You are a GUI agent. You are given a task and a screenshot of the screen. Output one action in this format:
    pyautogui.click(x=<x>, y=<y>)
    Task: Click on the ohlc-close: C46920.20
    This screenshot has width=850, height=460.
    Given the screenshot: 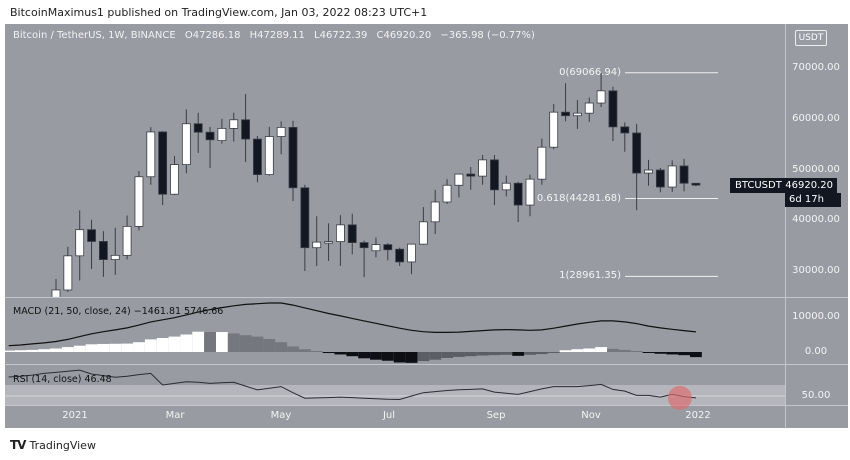 What is the action you would take?
    pyautogui.click(x=404, y=35)
    